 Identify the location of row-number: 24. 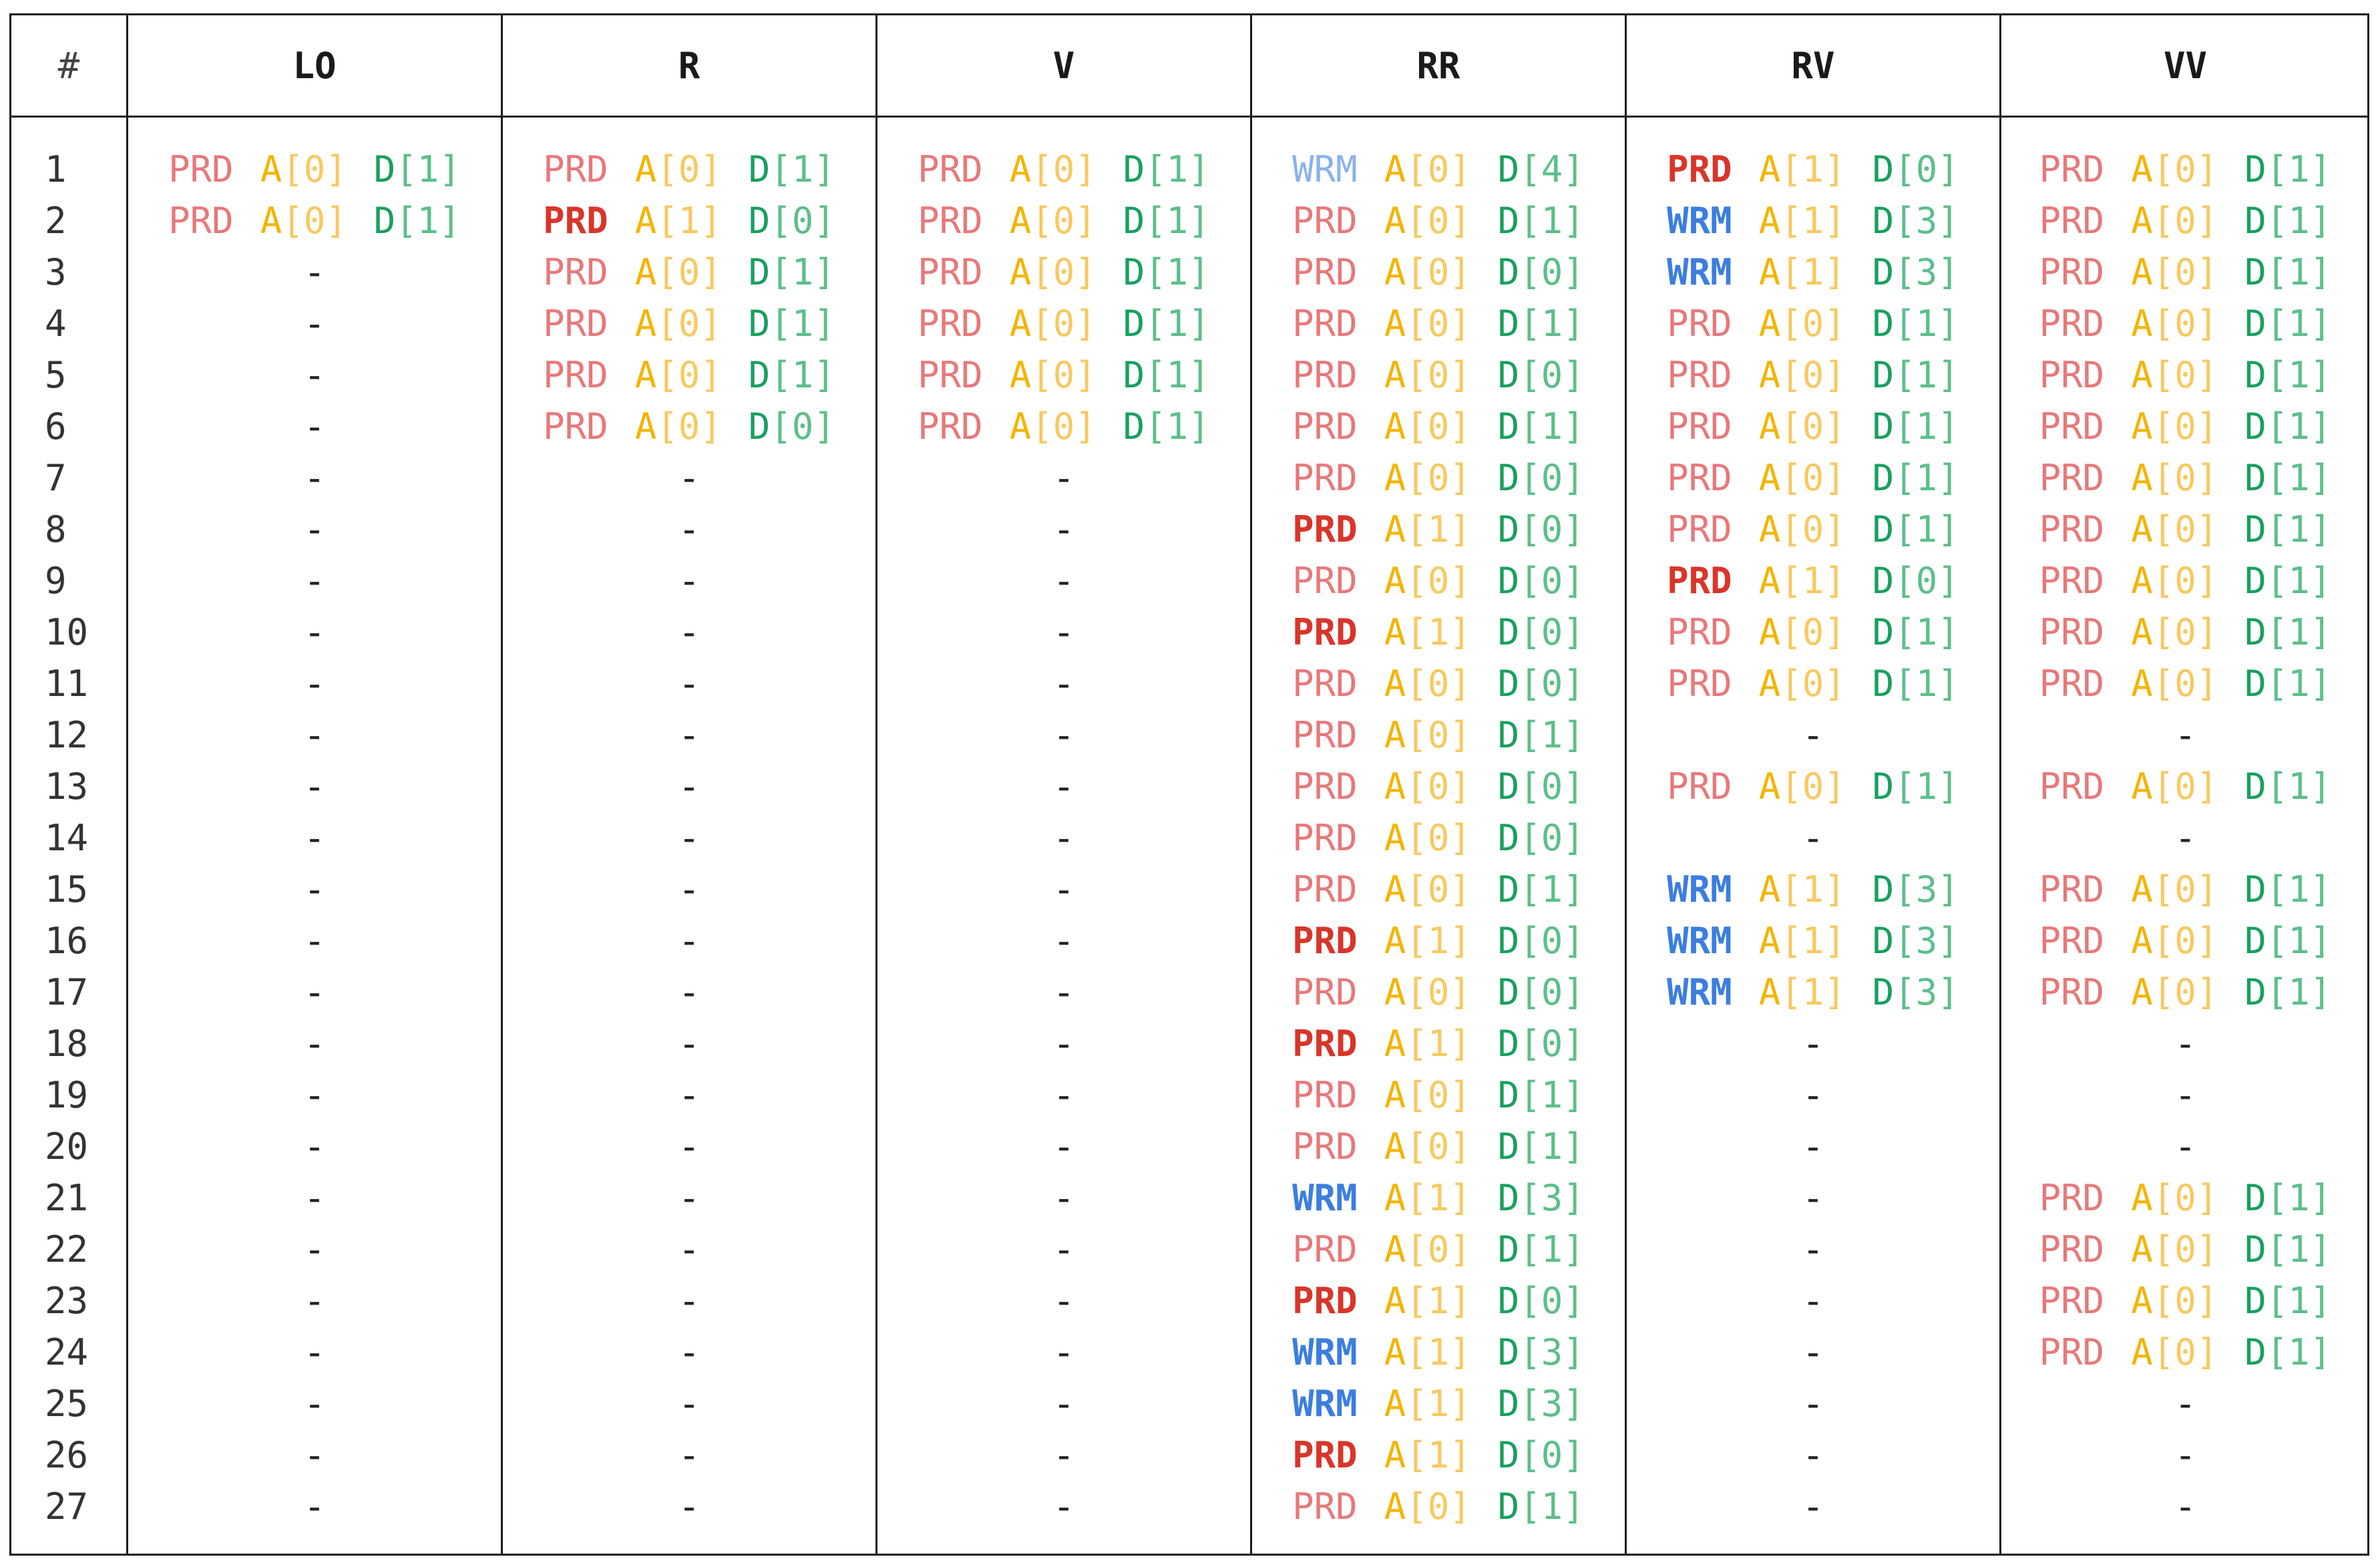
(67, 1352).